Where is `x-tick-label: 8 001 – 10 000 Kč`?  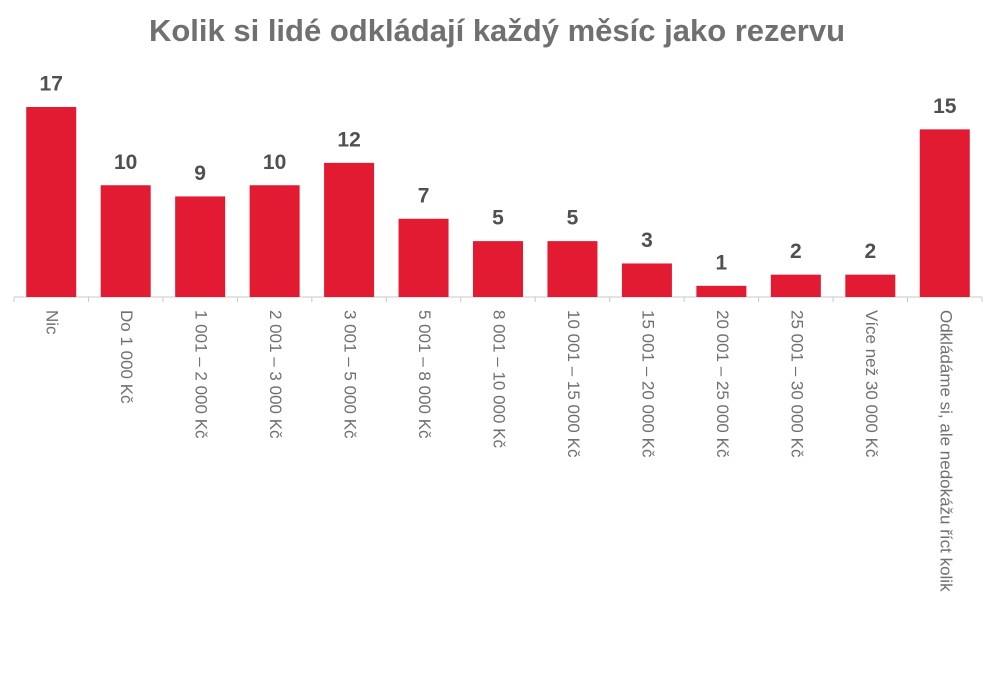 x-tick-label: 8 001 – 10 000 Kč is located at coordinates (499, 379).